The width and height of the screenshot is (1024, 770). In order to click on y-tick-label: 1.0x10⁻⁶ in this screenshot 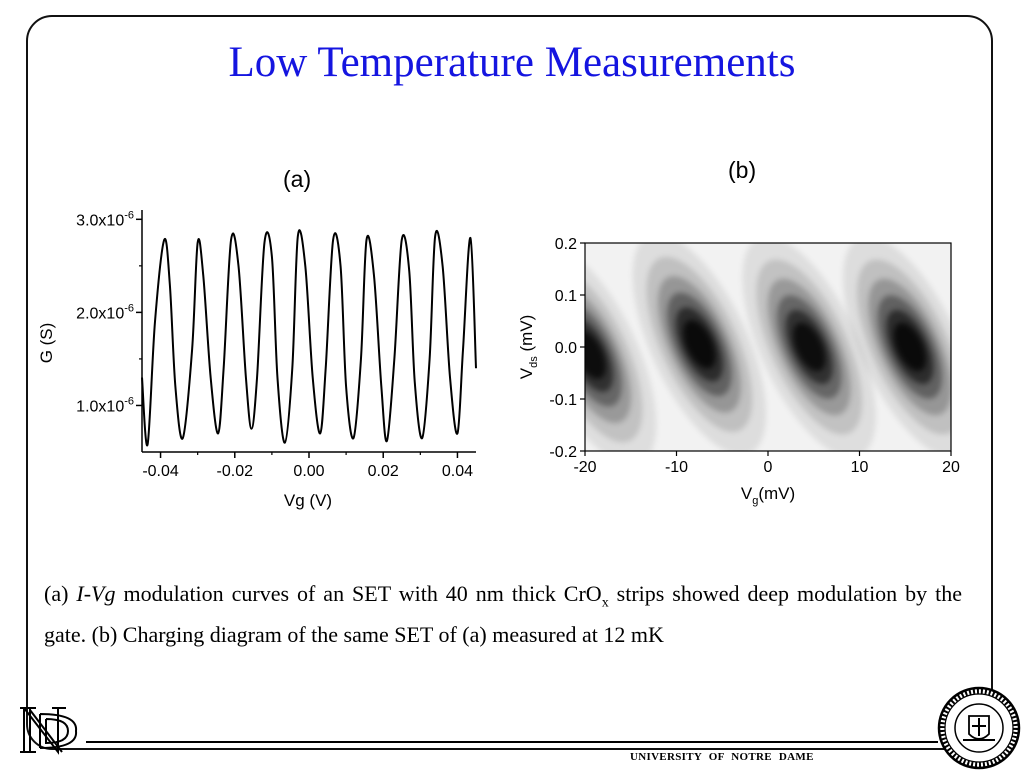, I will do `click(105, 405)`.